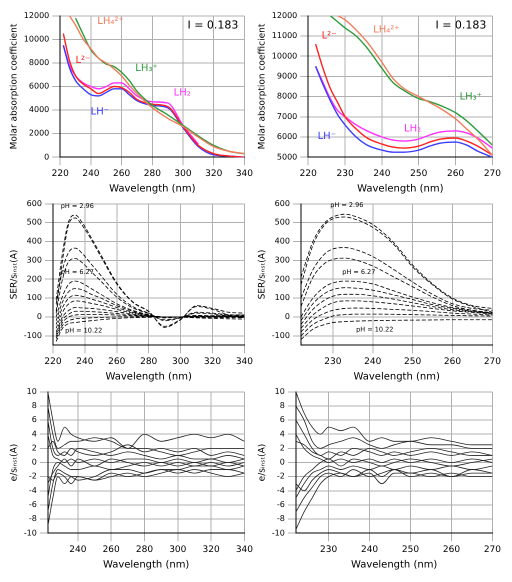 The height and width of the screenshot is (582, 512). What do you see at coordinates (287, 157) in the screenshot?
I see `y-tick-label: 5000` at bounding box center [287, 157].